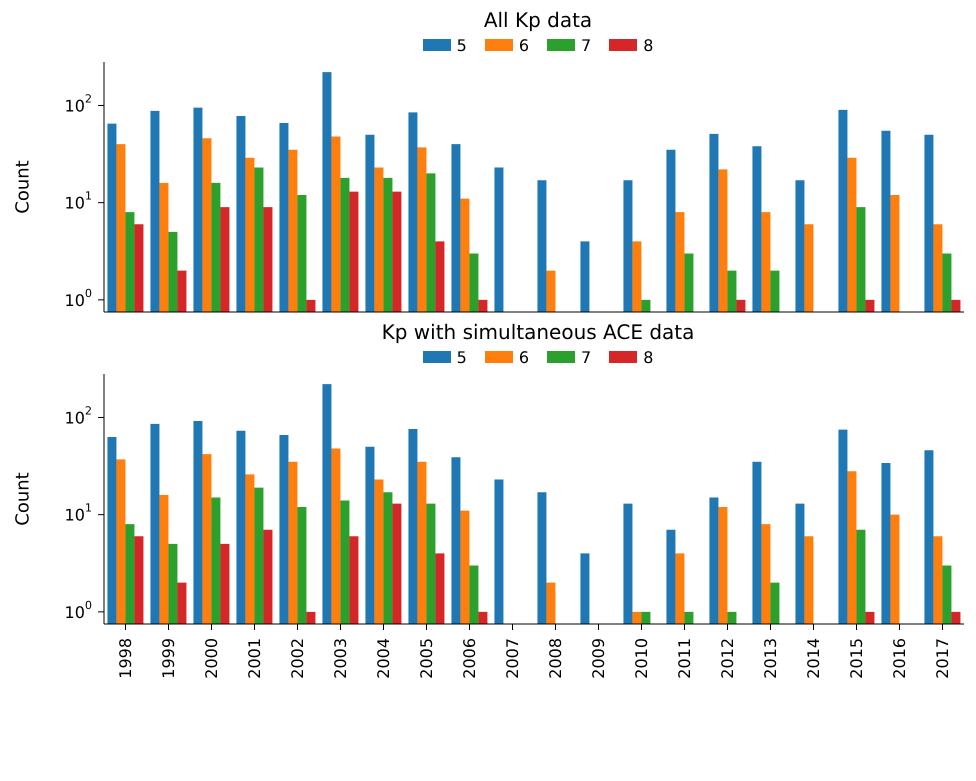 The height and width of the screenshot is (781, 976). What do you see at coordinates (125, 658) in the screenshot?
I see `x-tick-label: 1998` at bounding box center [125, 658].